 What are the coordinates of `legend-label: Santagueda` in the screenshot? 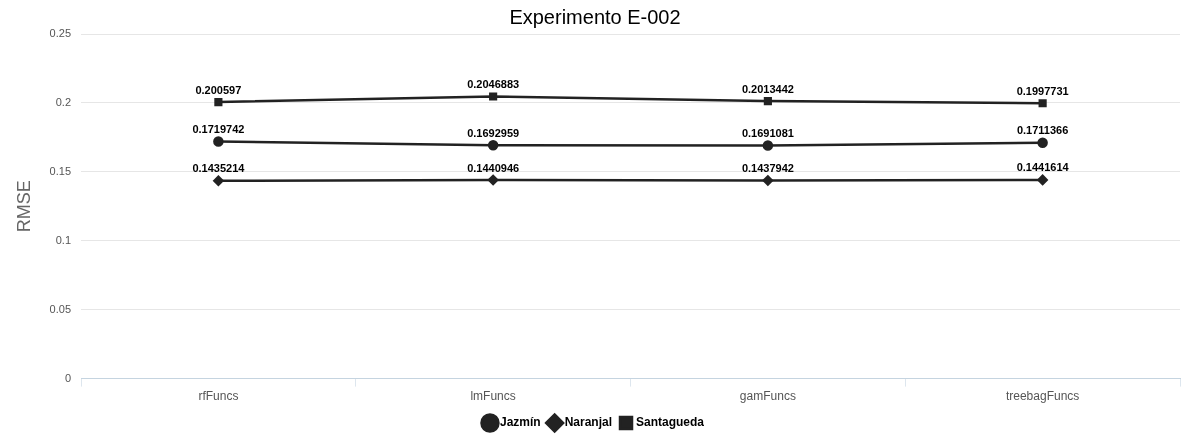 It's located at (670, 422).